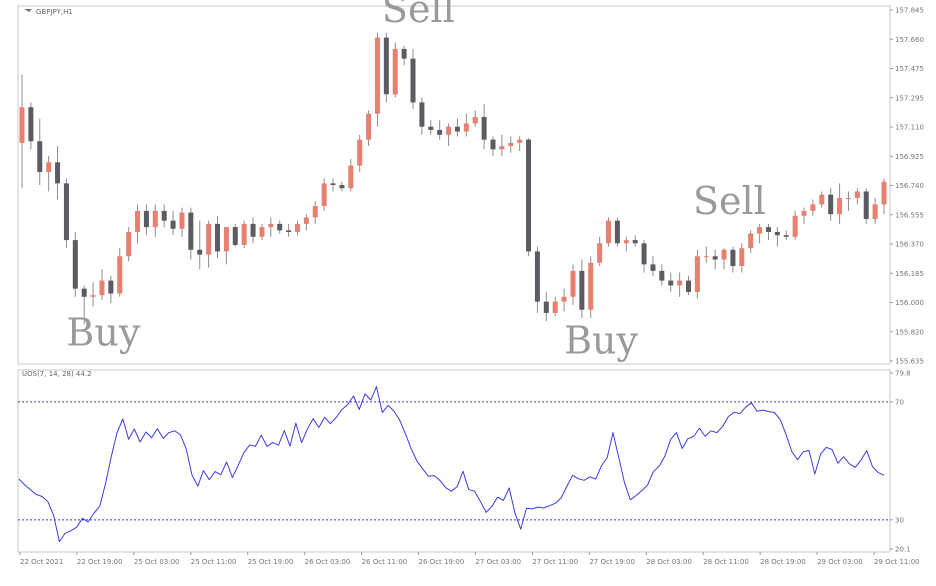 This screenshot has height=586, width=936. What do you see at coordinates (498, 562) in the screenshot?
I see `time-tick-label: 27 Oct 03:00` at bounding box center [498, 562].